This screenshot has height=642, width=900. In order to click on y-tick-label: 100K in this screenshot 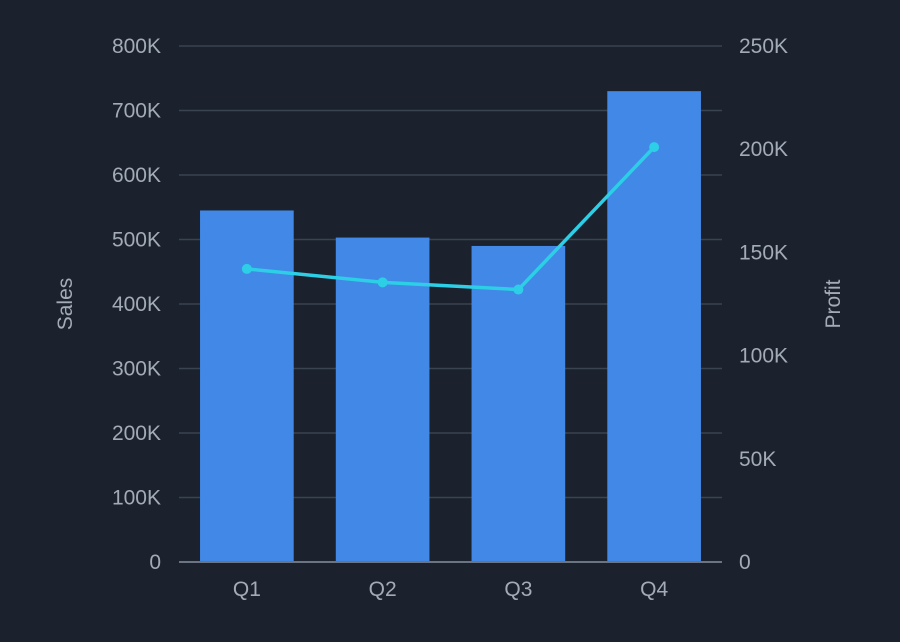, I will do `click(136, 498)`.